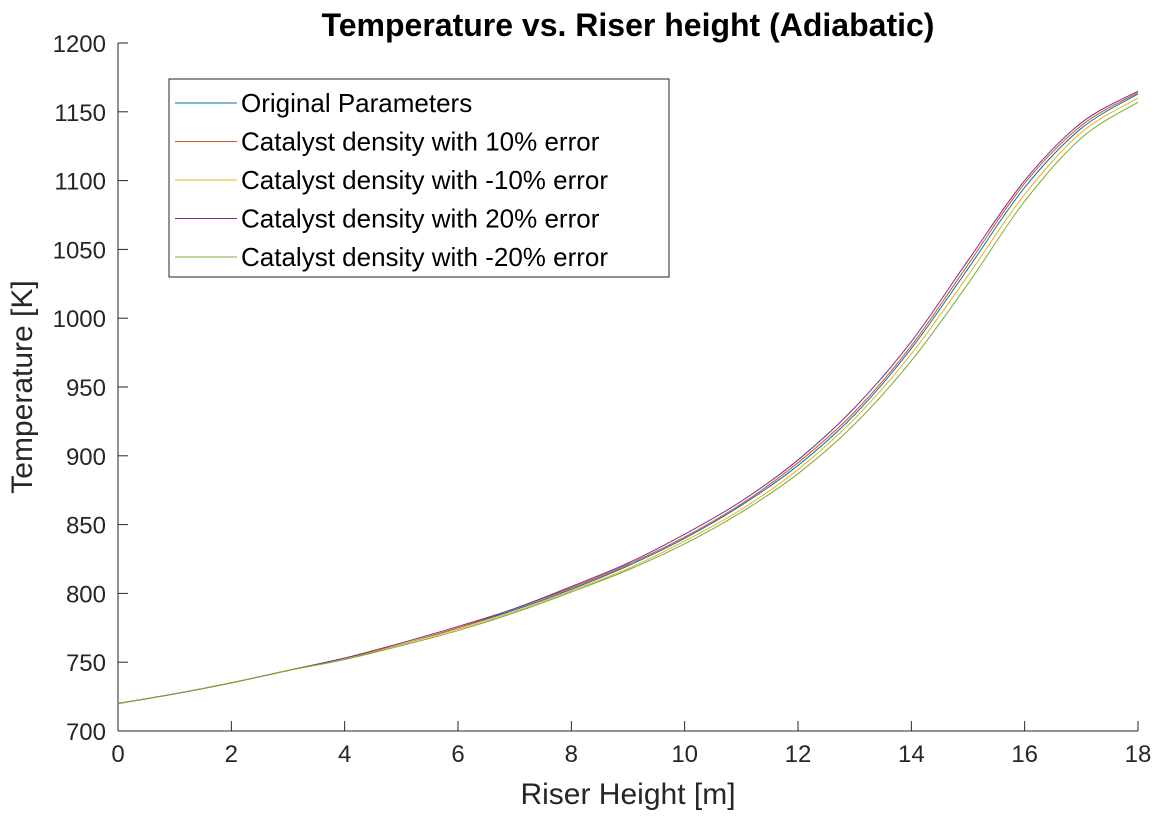 This screenshot has height=816, width=1163. What do you see at coordinates (356, 103) in the screenshot?
I see `legend-label-1: Original Parameters` at bounding box center [356, 103].